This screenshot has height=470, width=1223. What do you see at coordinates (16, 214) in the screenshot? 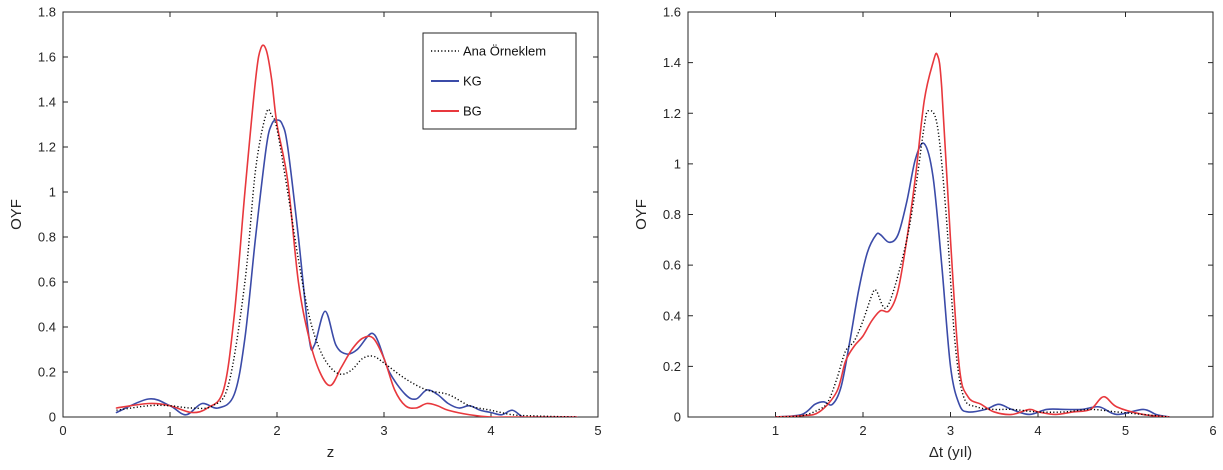
I see `chart-0-y-axis-label: OYF` at bounding box center [16, 214].